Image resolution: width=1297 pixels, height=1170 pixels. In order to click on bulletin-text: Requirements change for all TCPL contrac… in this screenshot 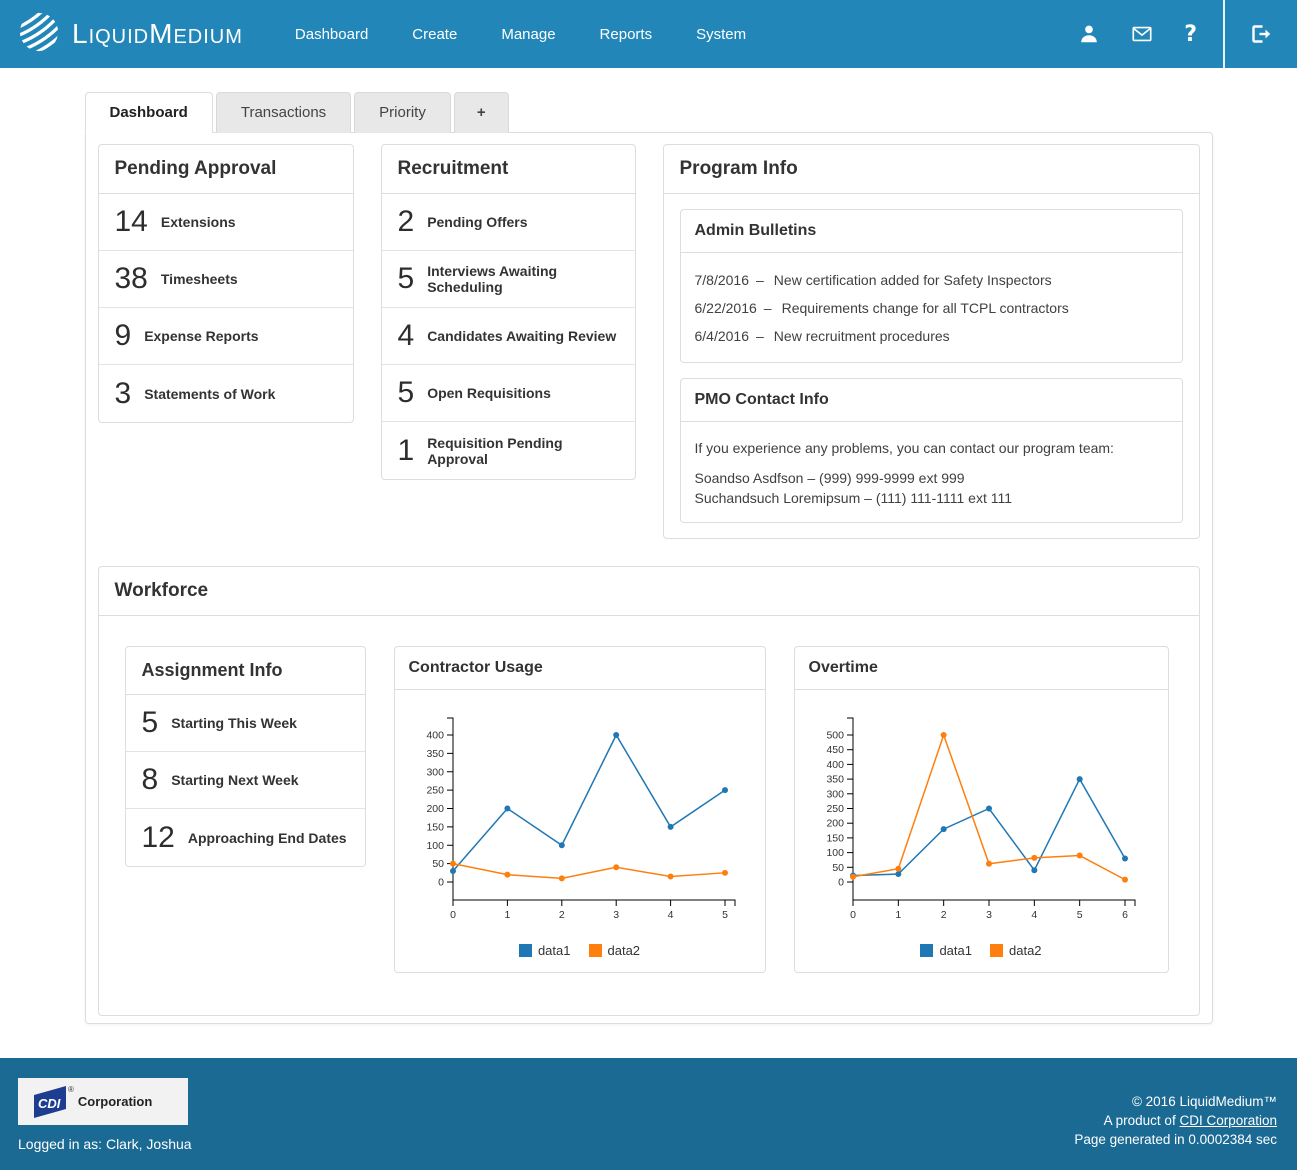, I will do `click(925, 308)`.